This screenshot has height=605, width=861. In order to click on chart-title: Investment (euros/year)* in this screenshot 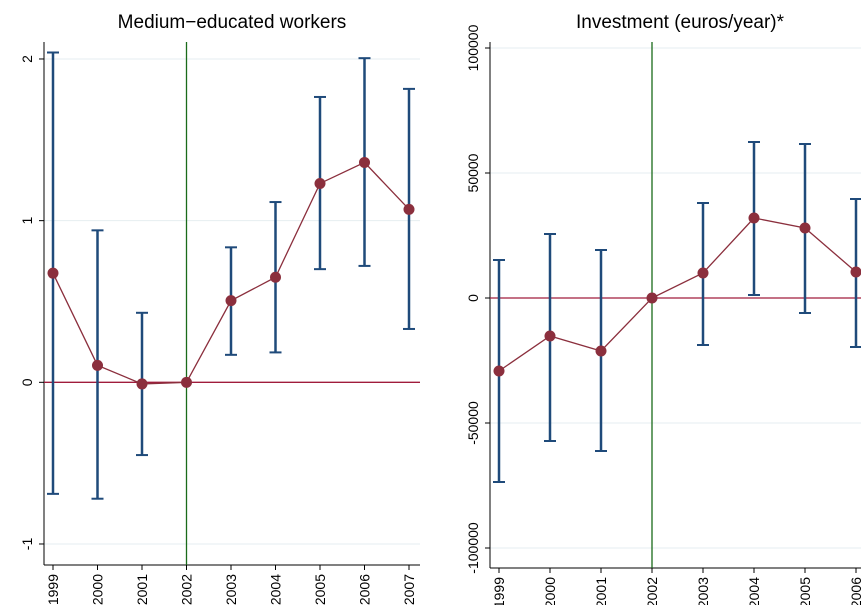, I will do `click(680, 22)`.